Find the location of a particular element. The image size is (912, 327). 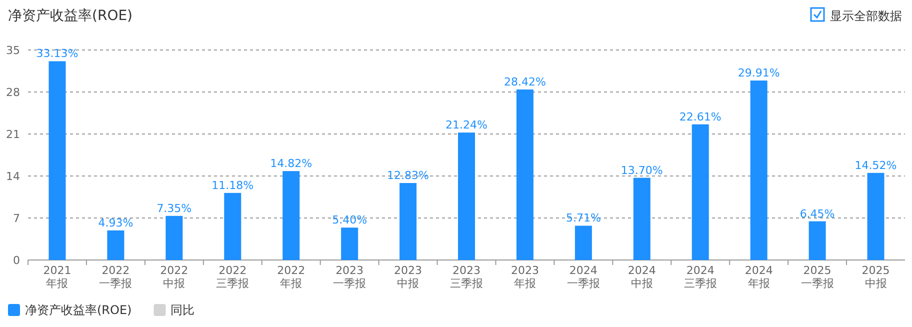

x-tick-label: 2021 年报 is located at coordinates (57, 277).